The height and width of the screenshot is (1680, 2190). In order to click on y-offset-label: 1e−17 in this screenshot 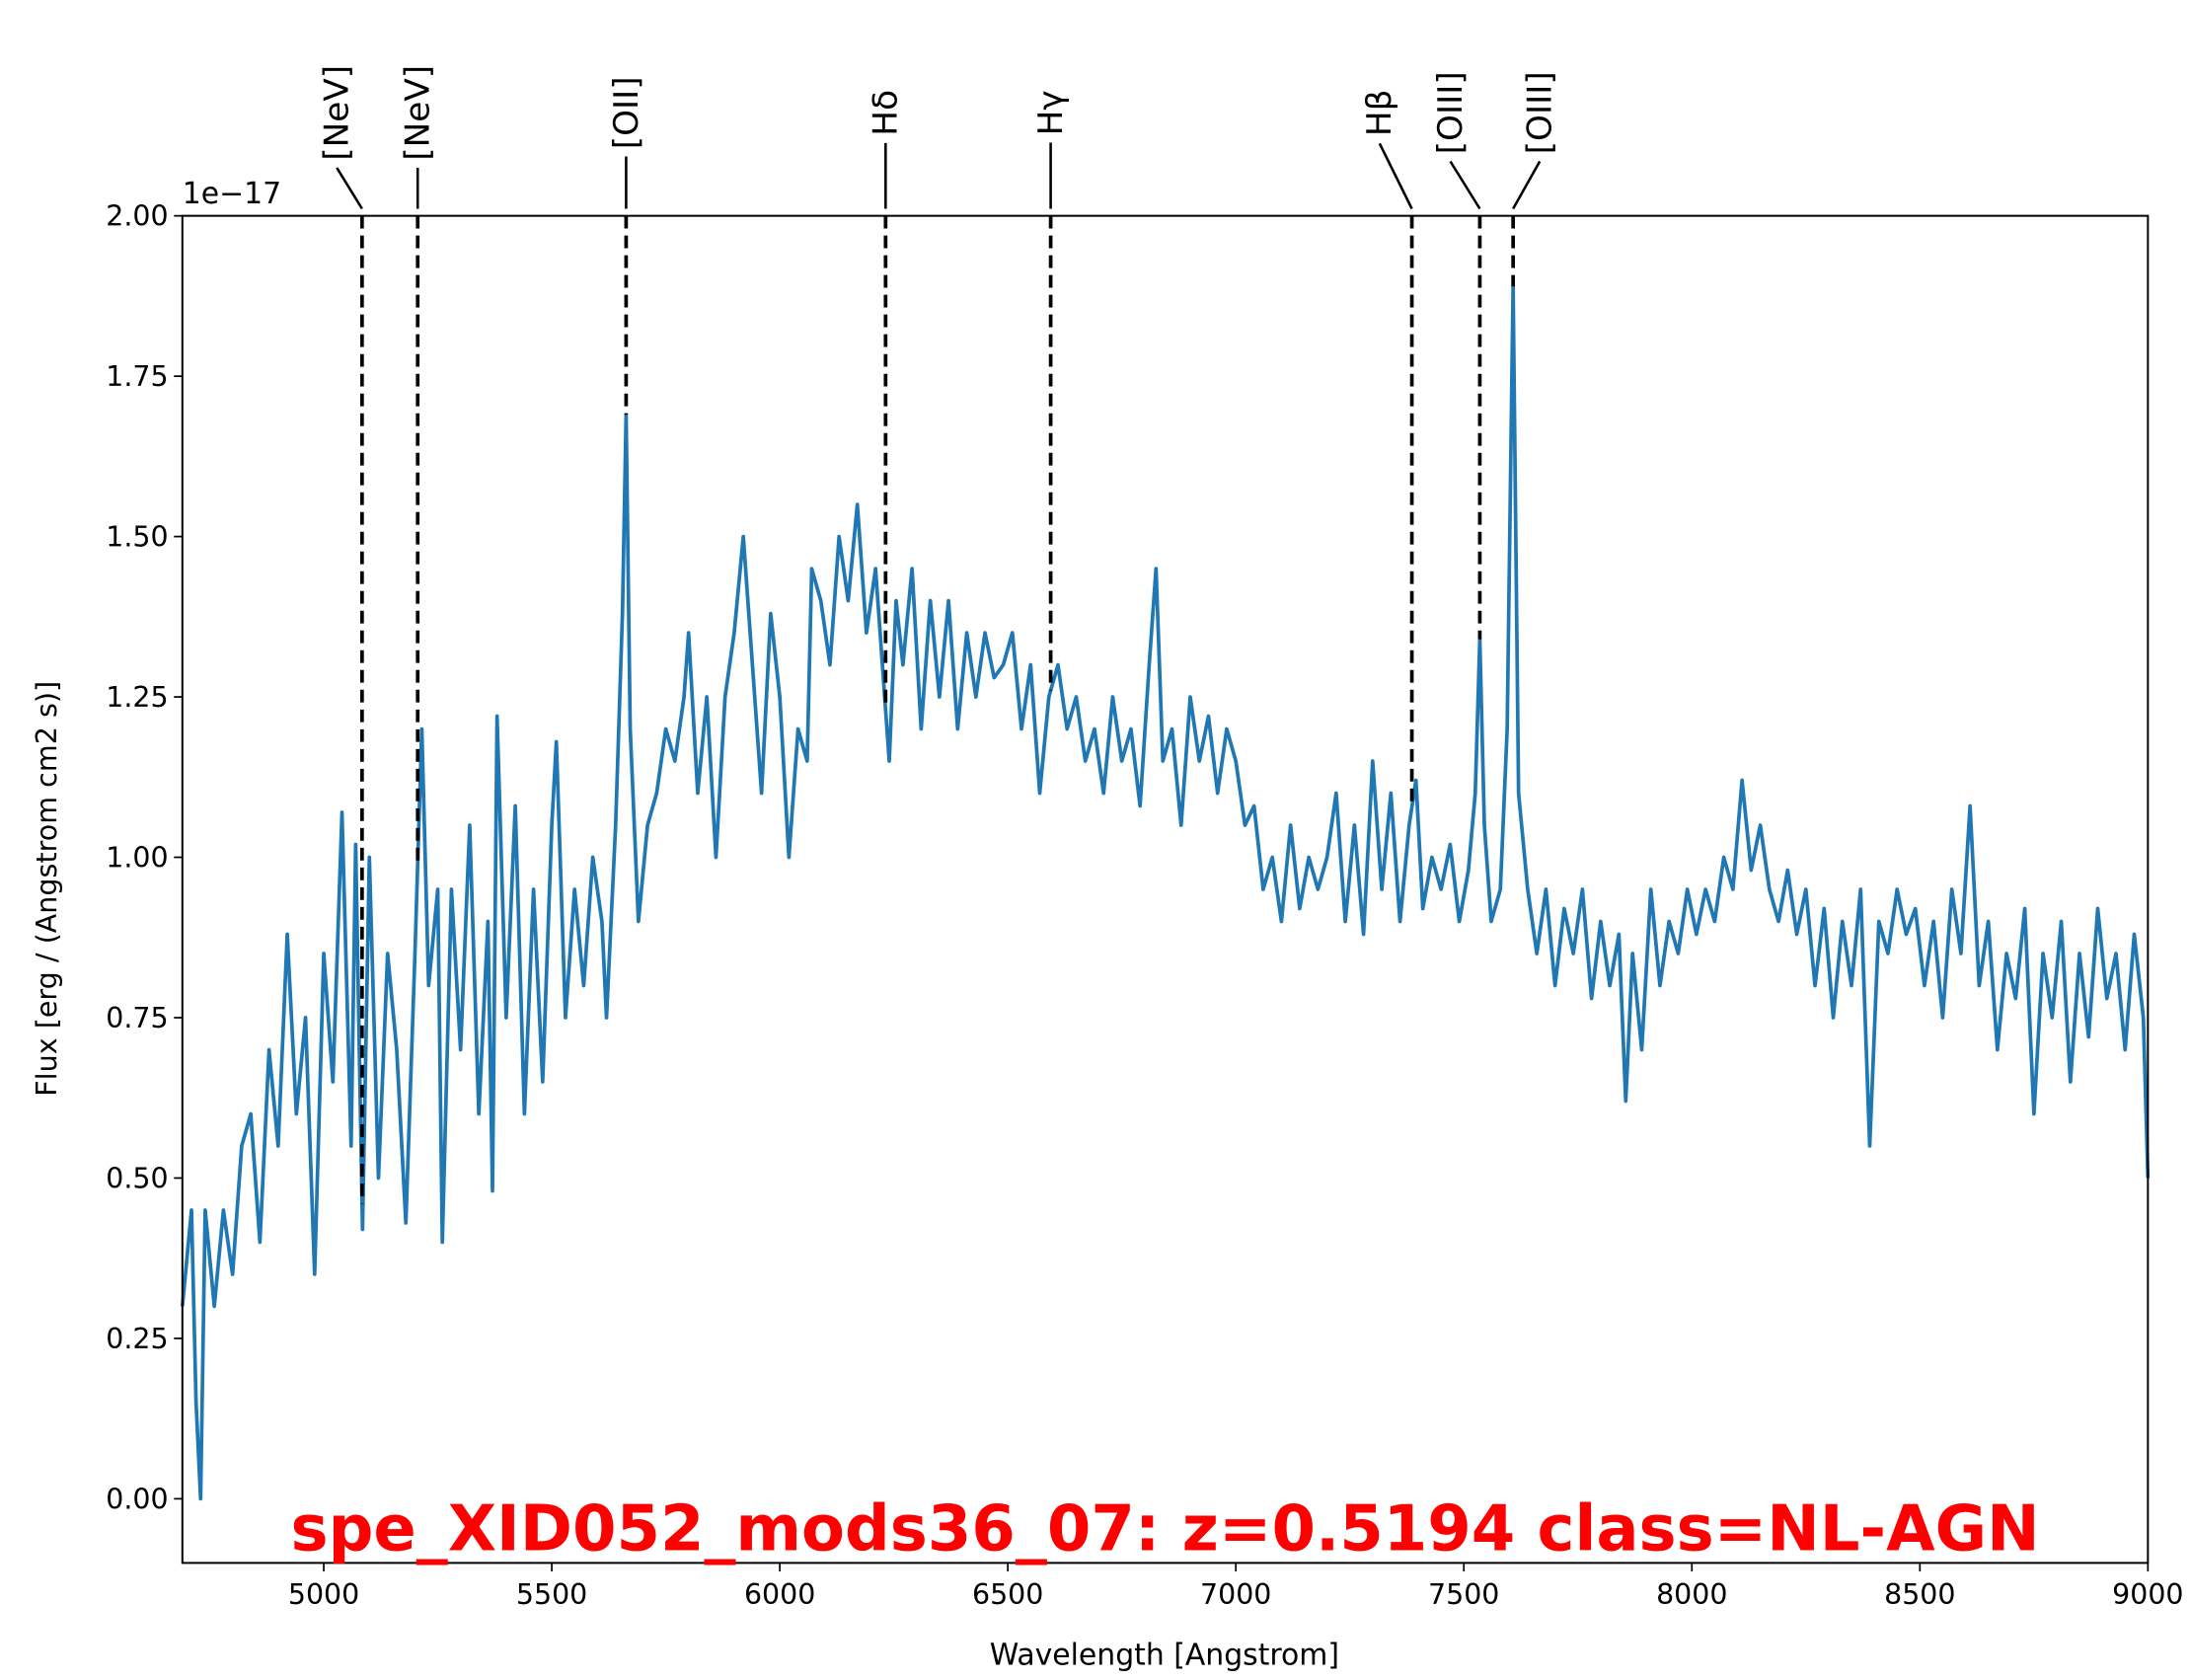, I will do `click(232, 194)`.